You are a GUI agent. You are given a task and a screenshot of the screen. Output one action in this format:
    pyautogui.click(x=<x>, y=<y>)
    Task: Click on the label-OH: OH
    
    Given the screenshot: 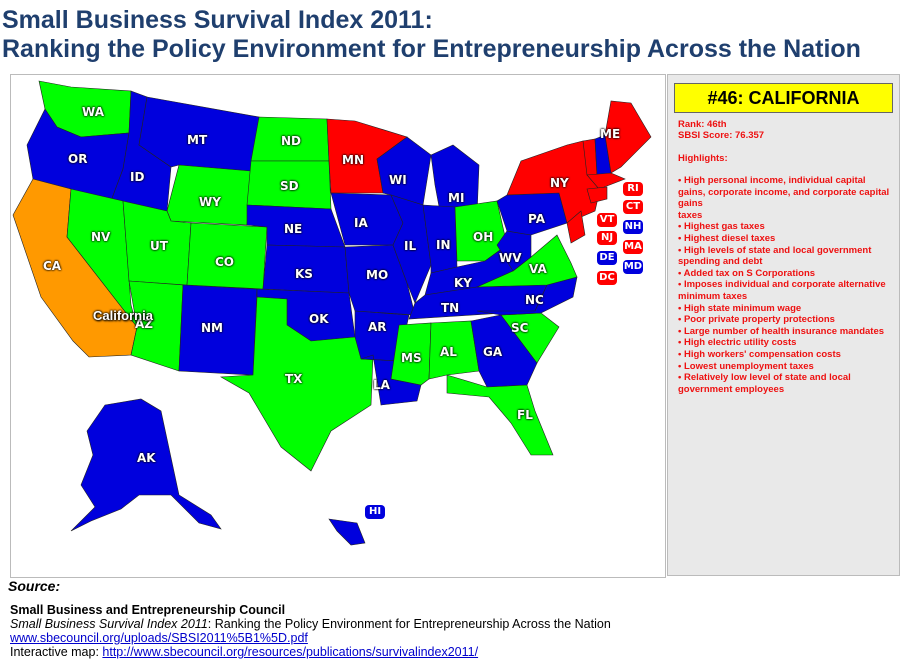 What is the action you would take?
    pyautogui.click(x=483, y=237)
    